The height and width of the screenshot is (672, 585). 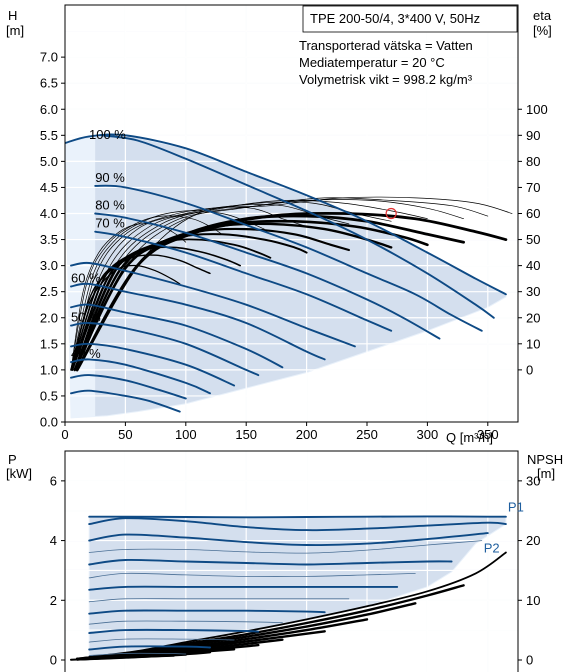 What do you see at coordinates (49, 83) in the screenshot?
I see `head-y-tick-label: 6.5` at bounding box center [49, 83].